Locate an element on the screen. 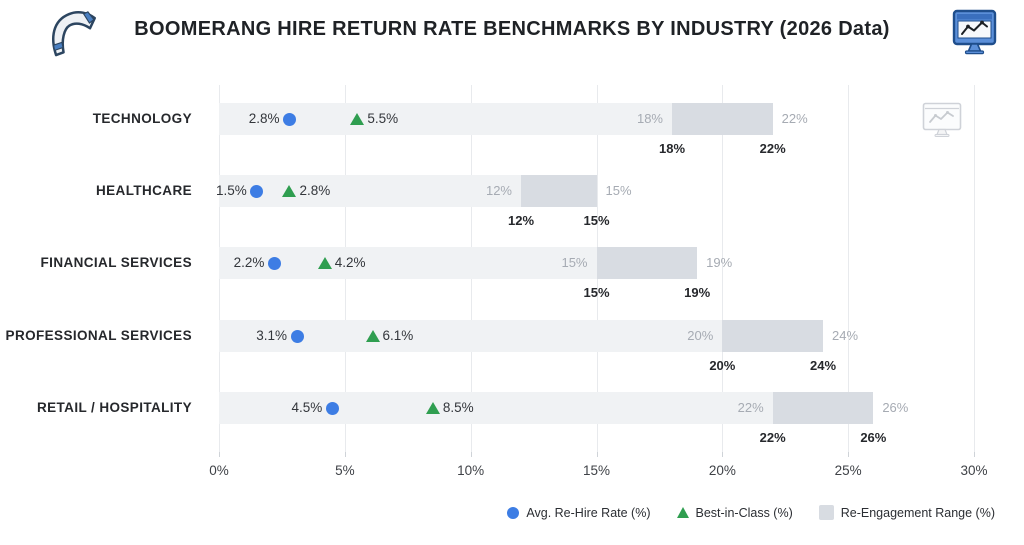 The height and width of the screenshot is (545, 1024). monitor-chart-watermark-icon is located at coordinates (942, 119).